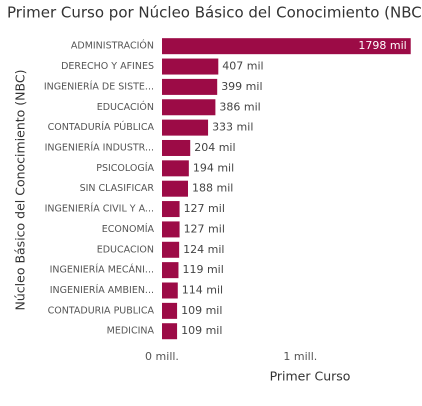 This screenshot has height=406, width=422. I want to click on data-label: 333 mil, so click(232, 127).